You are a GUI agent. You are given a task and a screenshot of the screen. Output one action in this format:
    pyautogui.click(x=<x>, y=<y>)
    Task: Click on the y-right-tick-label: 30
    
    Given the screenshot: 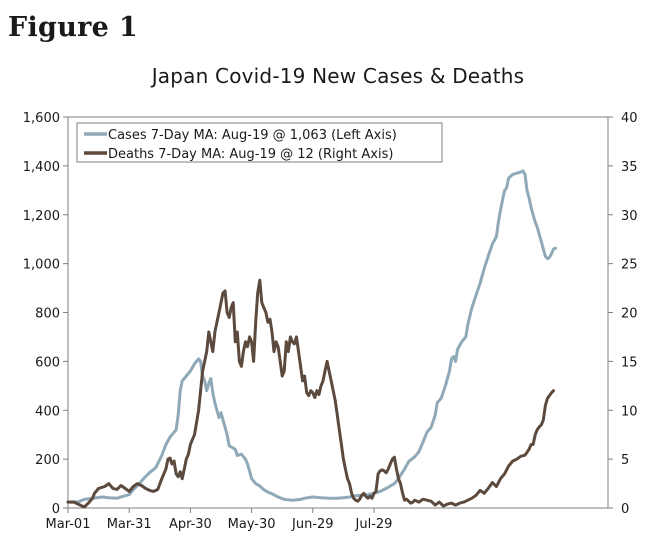 What is the action you would take?
    pyautogui.click(x=629, y=216)
    